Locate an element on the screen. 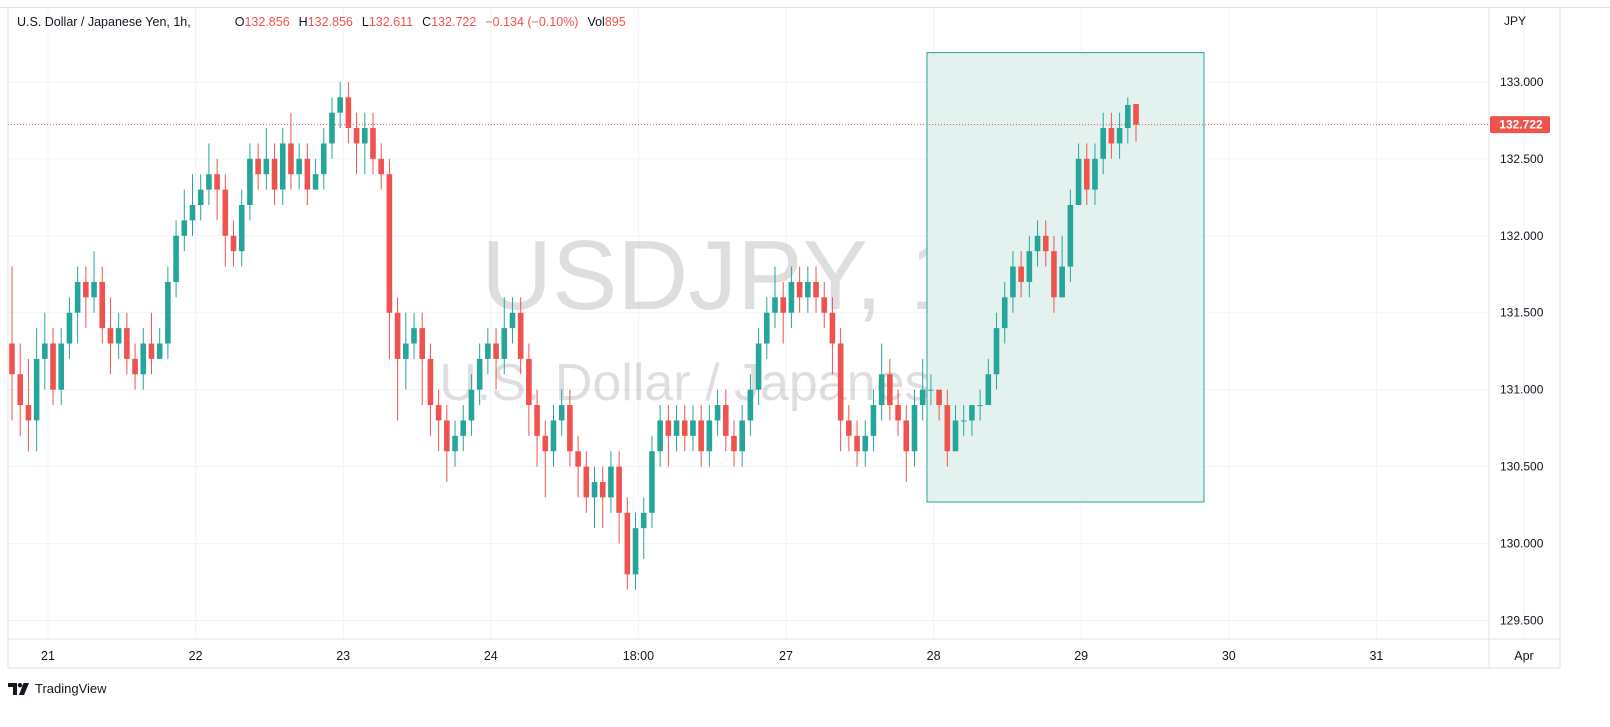 The image size is (1610, 727). currency-label: JPY is located at coordinates (1515, 21).